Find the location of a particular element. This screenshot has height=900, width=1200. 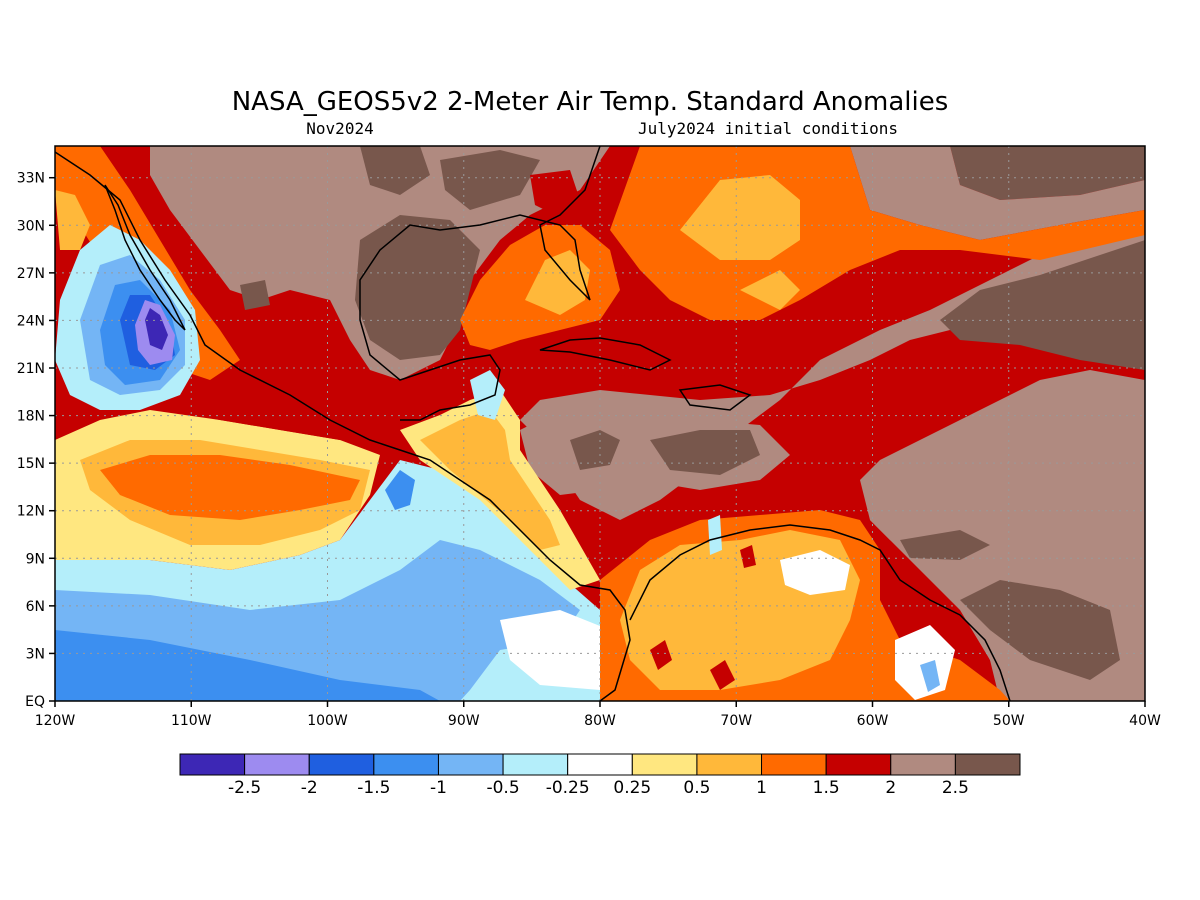

initial-conditions: July2024 initial conditions is located at coordinates (768, 128).